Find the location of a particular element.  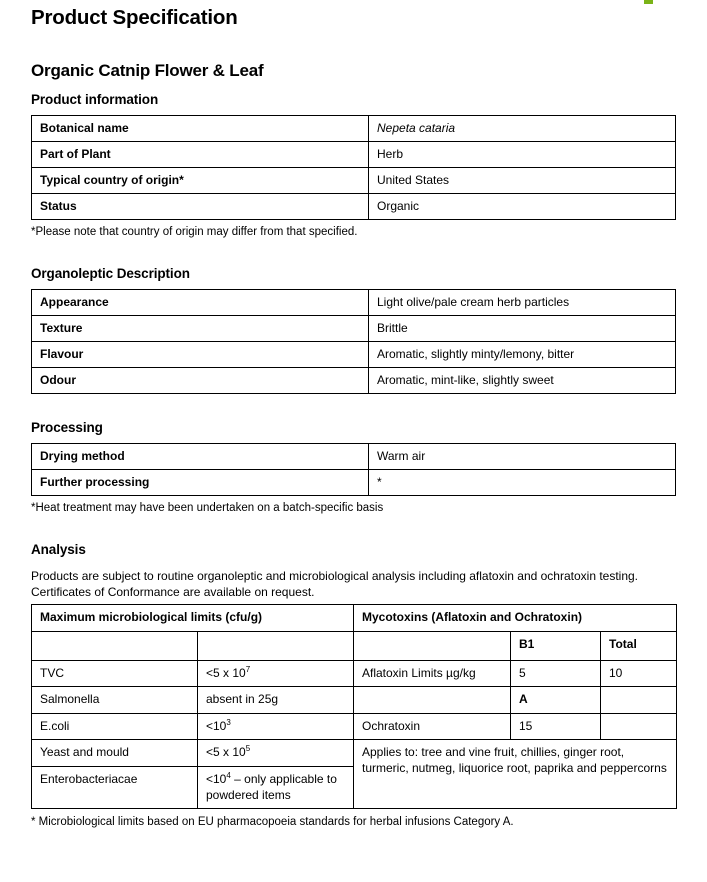

table-row: Botanical name Nepeta cataria is located at coordinates (353, 129).